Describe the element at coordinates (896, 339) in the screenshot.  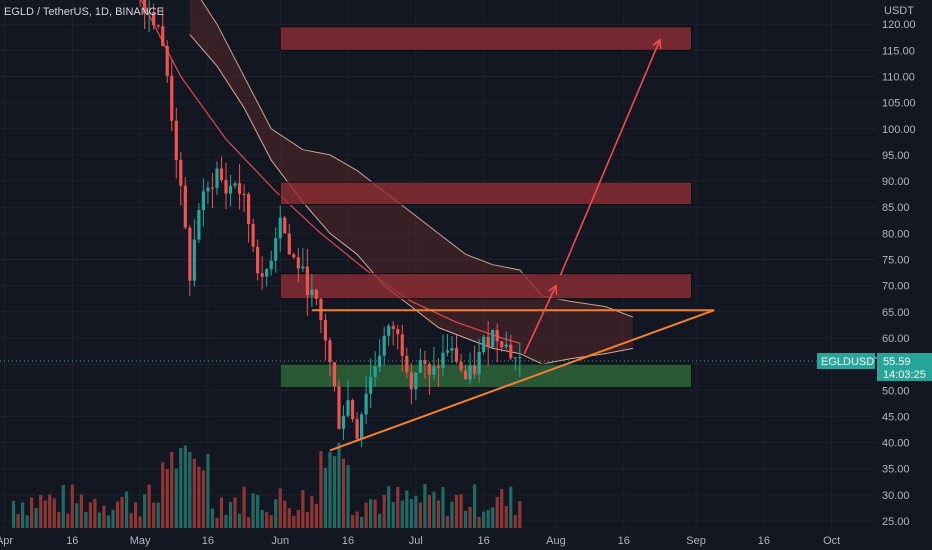
I see `y-tick-label: 60.00` at that location.